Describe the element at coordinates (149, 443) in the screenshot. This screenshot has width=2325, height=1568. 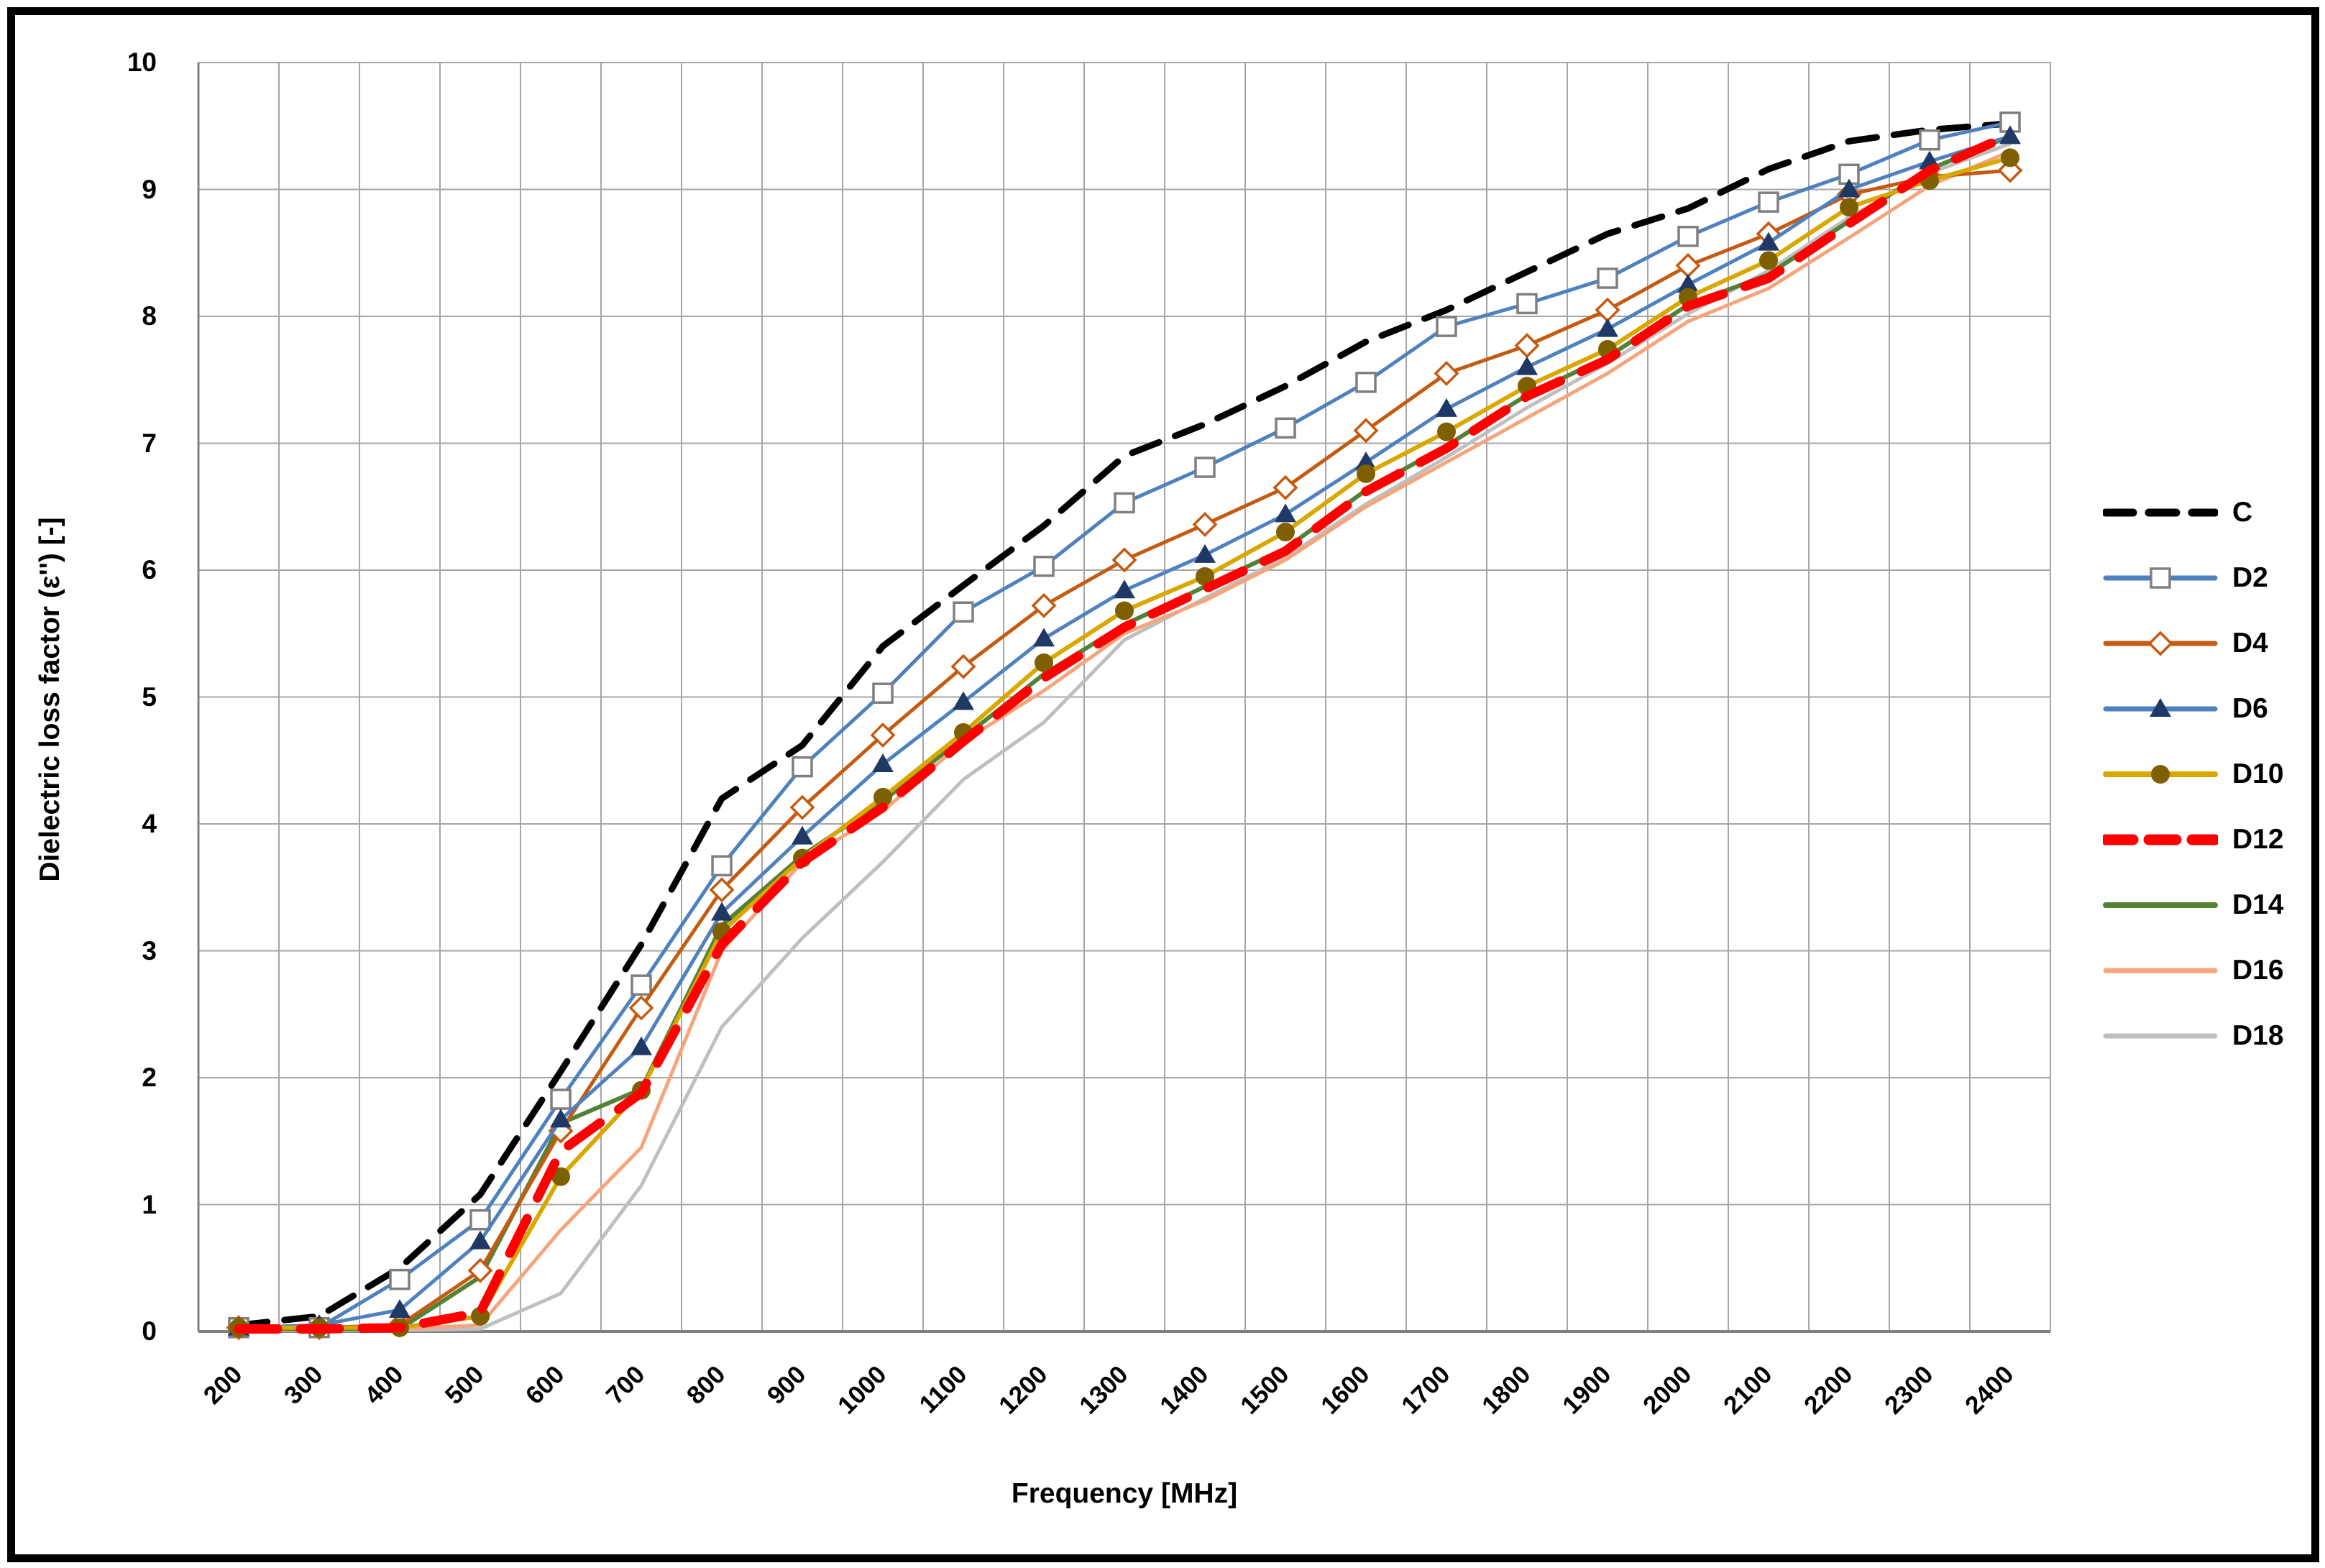
I see `y-tick-label-7: 7` at that location.